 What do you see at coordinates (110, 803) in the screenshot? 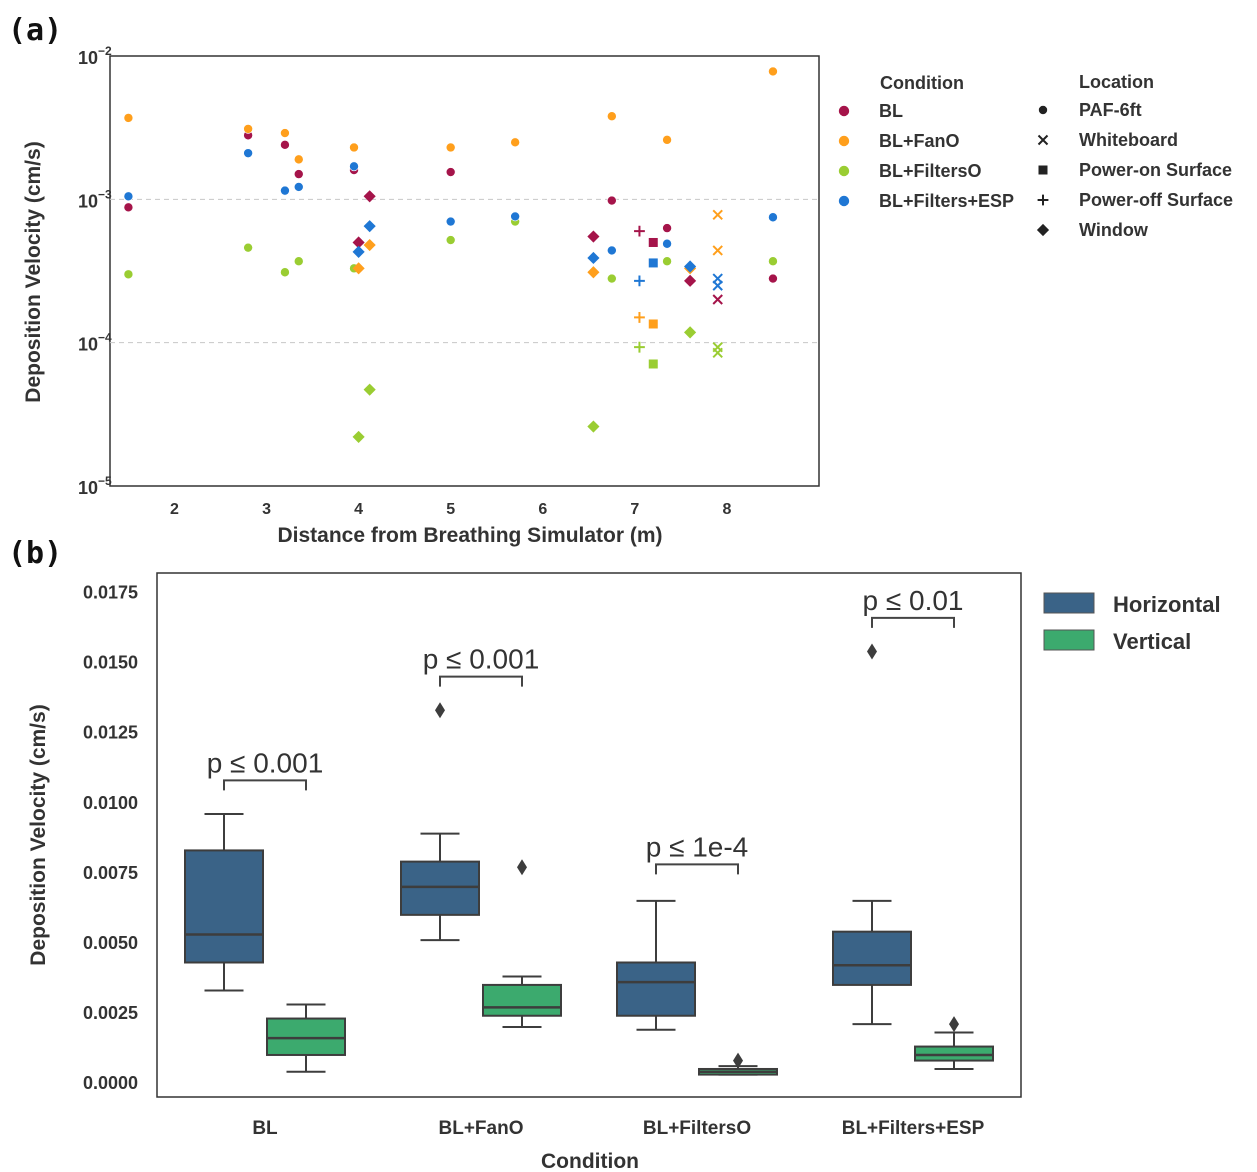
I see `y-tick-label: 0.0100` at bounding box center [110, 803].